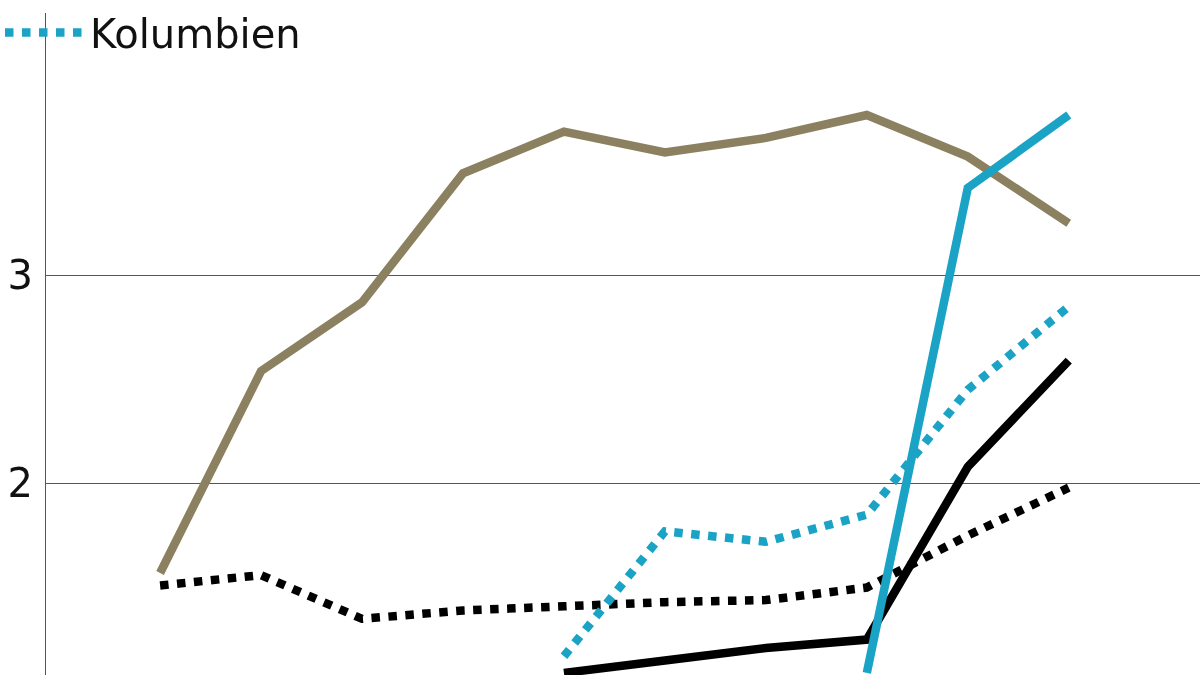  Describe the element at coordinates (195, 34) in the screenshot. I see `legend-label: Kolumbien` at that location.